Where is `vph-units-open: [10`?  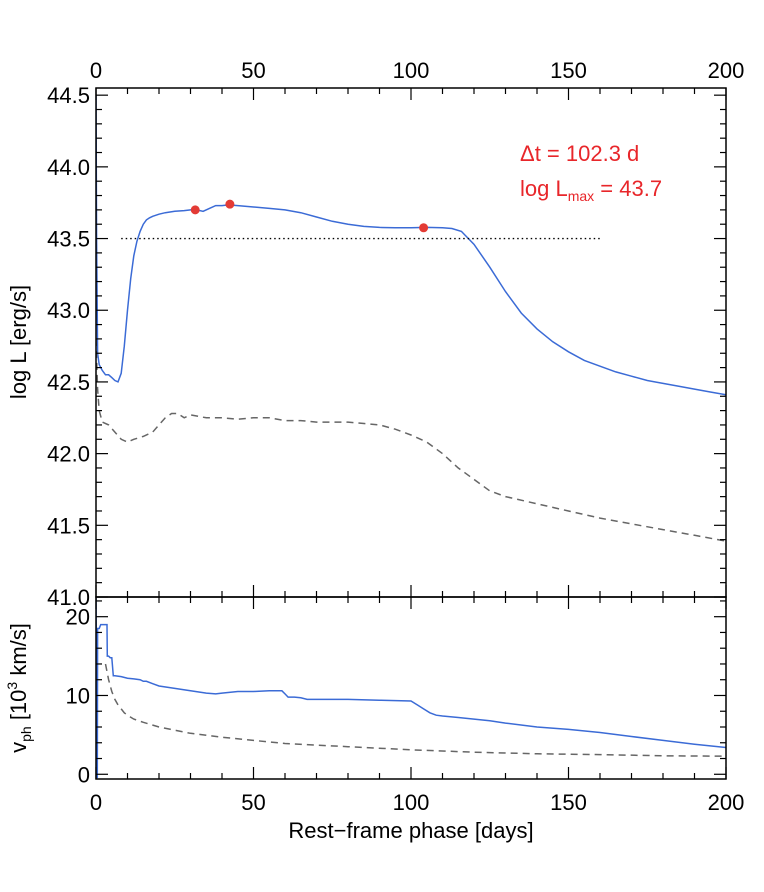 vph-units-open: [10 is located at coordinates (18, 708).